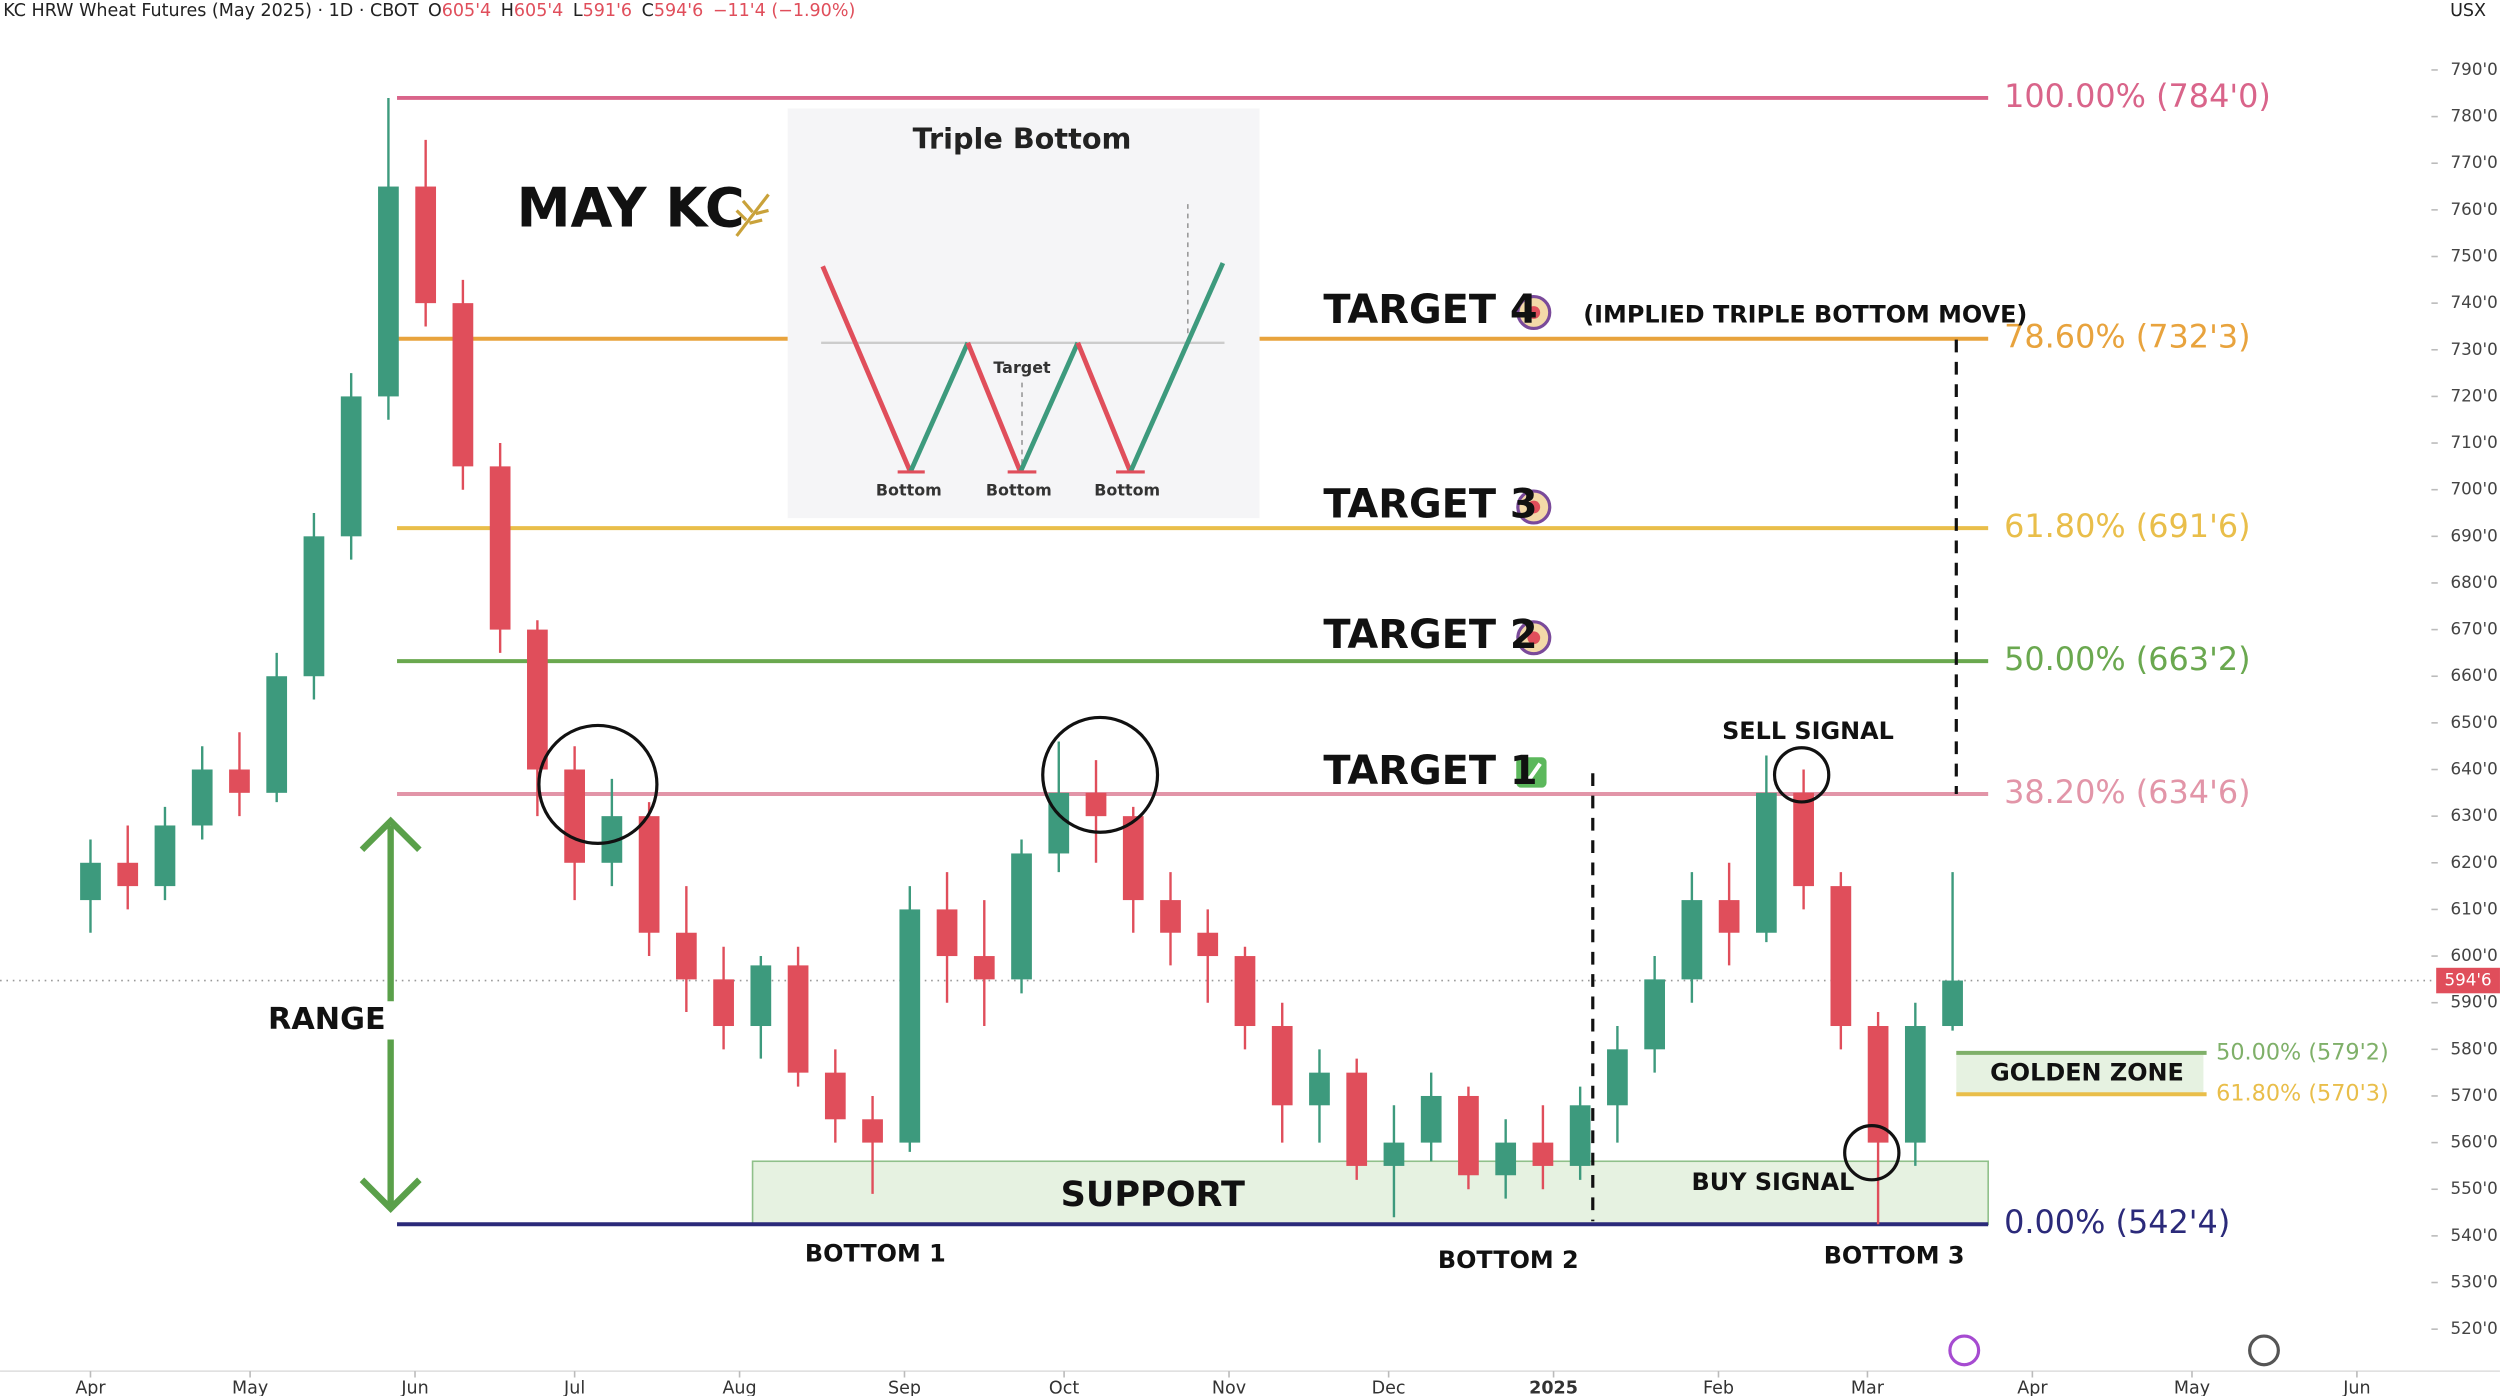  What do you see at coordinates (2302, 1052) in the screenshot?
I see `golden-level-label: 50.00% (579'2)` at bounding box center [2302, 1052].